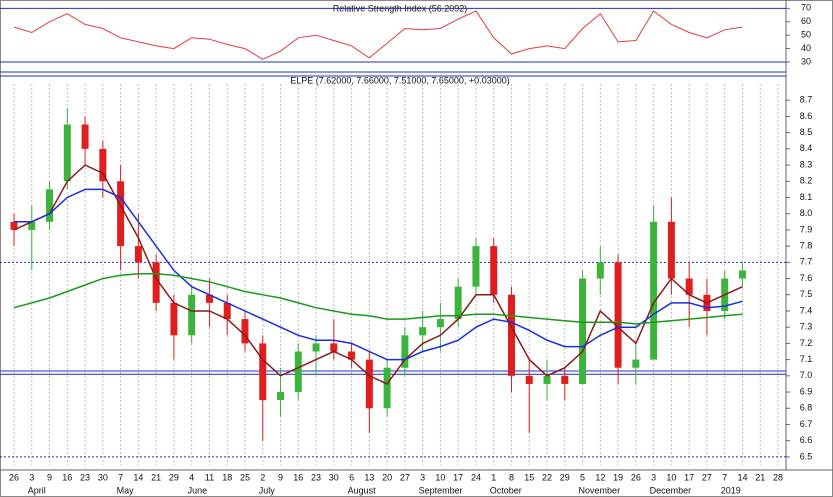 Image resolution: width=833 pixels, height=497 pixels. I want to click on month-label: October, so click(506, 490).